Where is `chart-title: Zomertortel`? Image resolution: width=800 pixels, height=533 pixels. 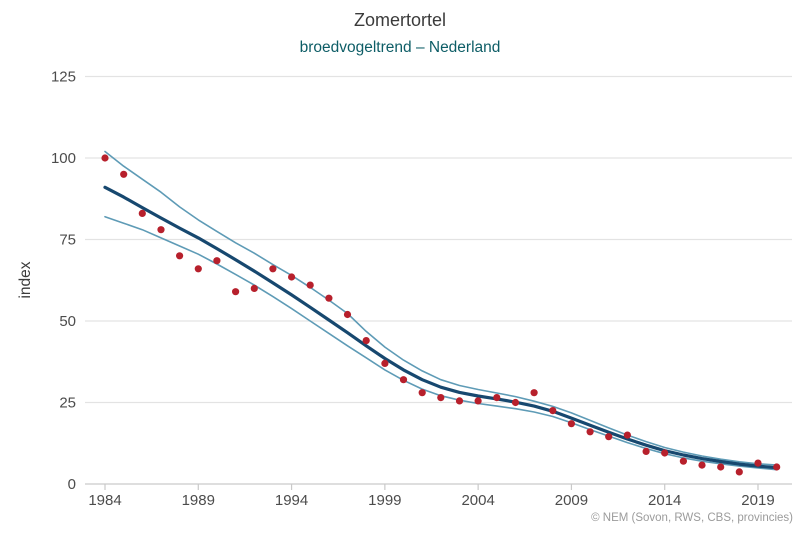
chart-title: Zomertortel is located at coordinates (400, 20).